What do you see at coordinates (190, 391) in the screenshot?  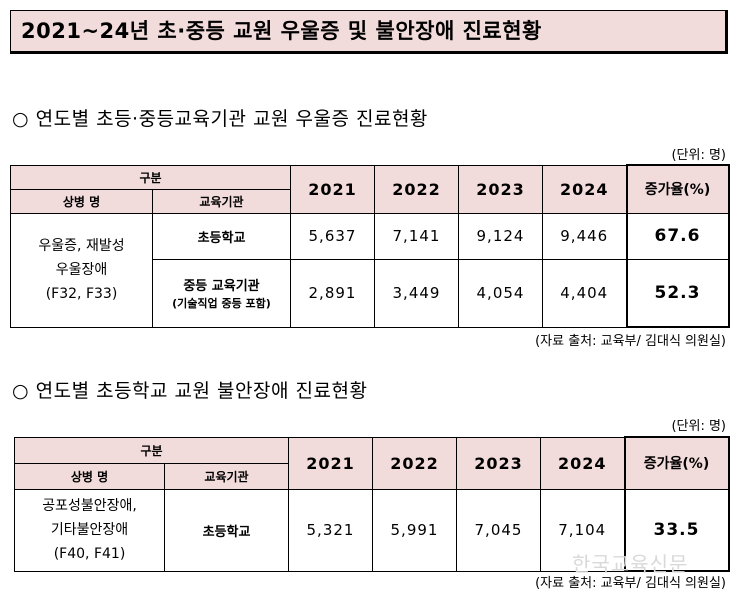 I see `section2-heading: ○ 연도별 초등학교 교원 불안장애 진료현황` at bounding box center [190, 391].